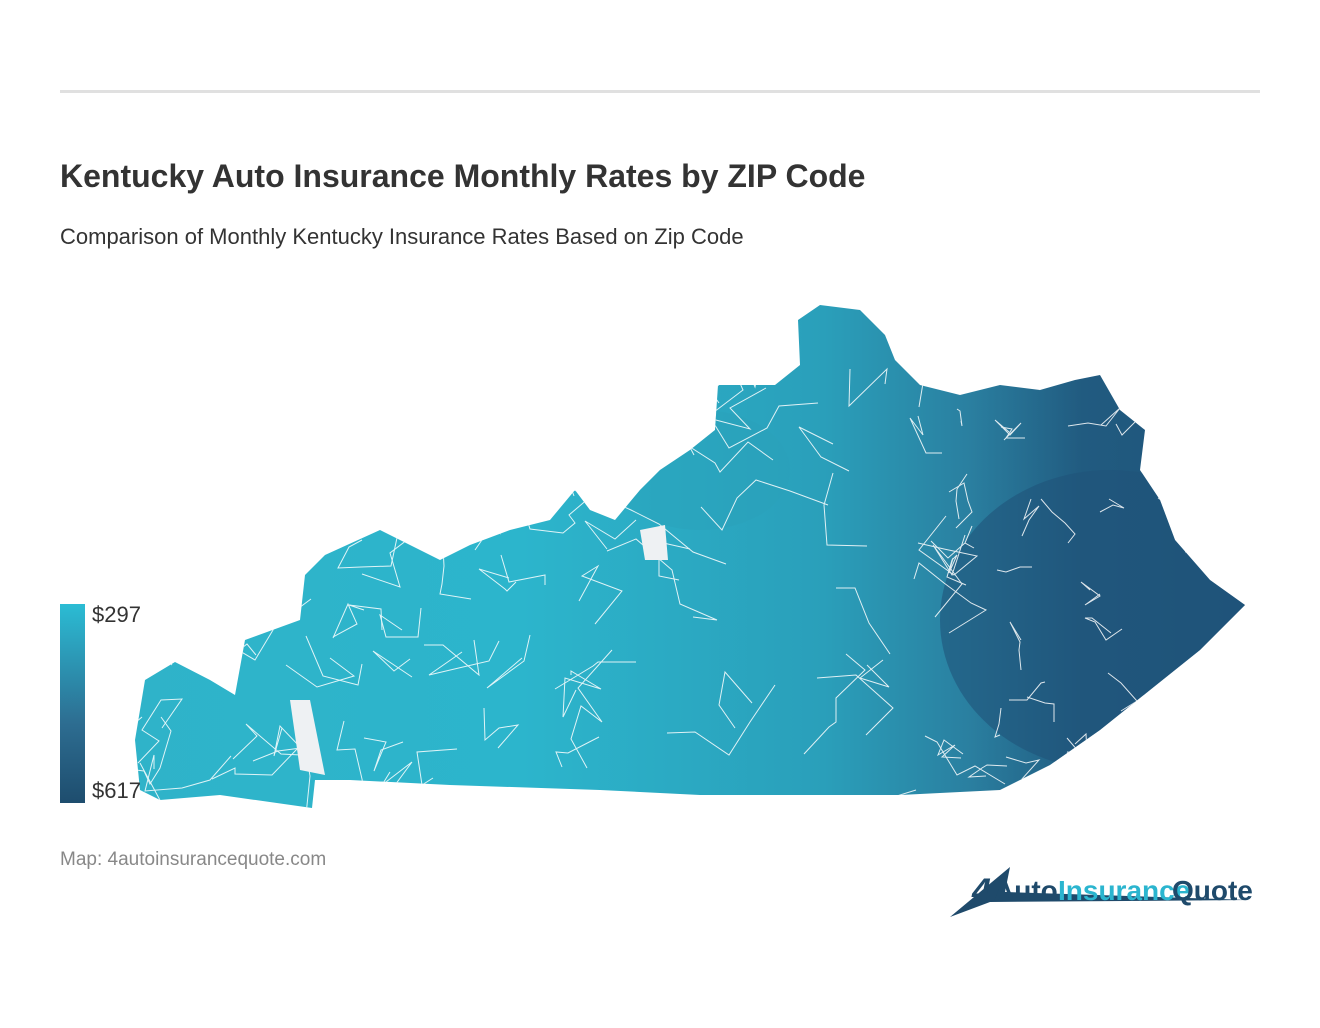 Image resolution: width=1320 pixels, height=1028 pixels. What do you see at coordinates (72, 703) in the screenshot?
I see `legend-bar` at bounding box center [72, 703].